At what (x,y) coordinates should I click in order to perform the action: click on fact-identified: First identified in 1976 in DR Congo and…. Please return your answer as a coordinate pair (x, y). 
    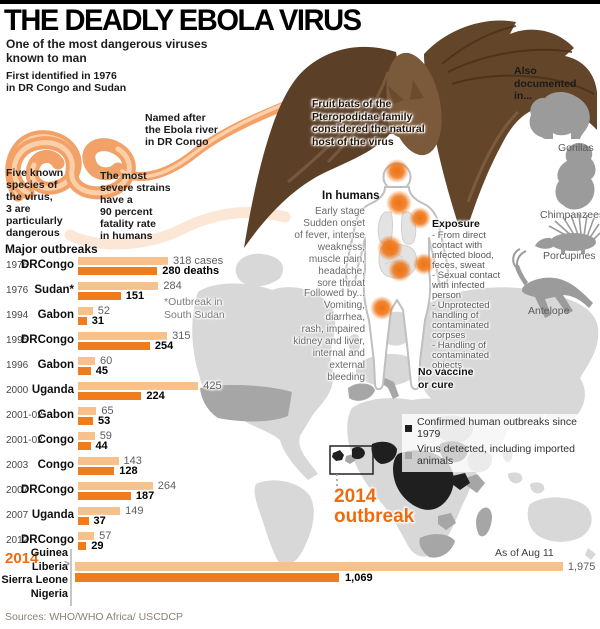
    Looking at the image, I should click on (66, 82).